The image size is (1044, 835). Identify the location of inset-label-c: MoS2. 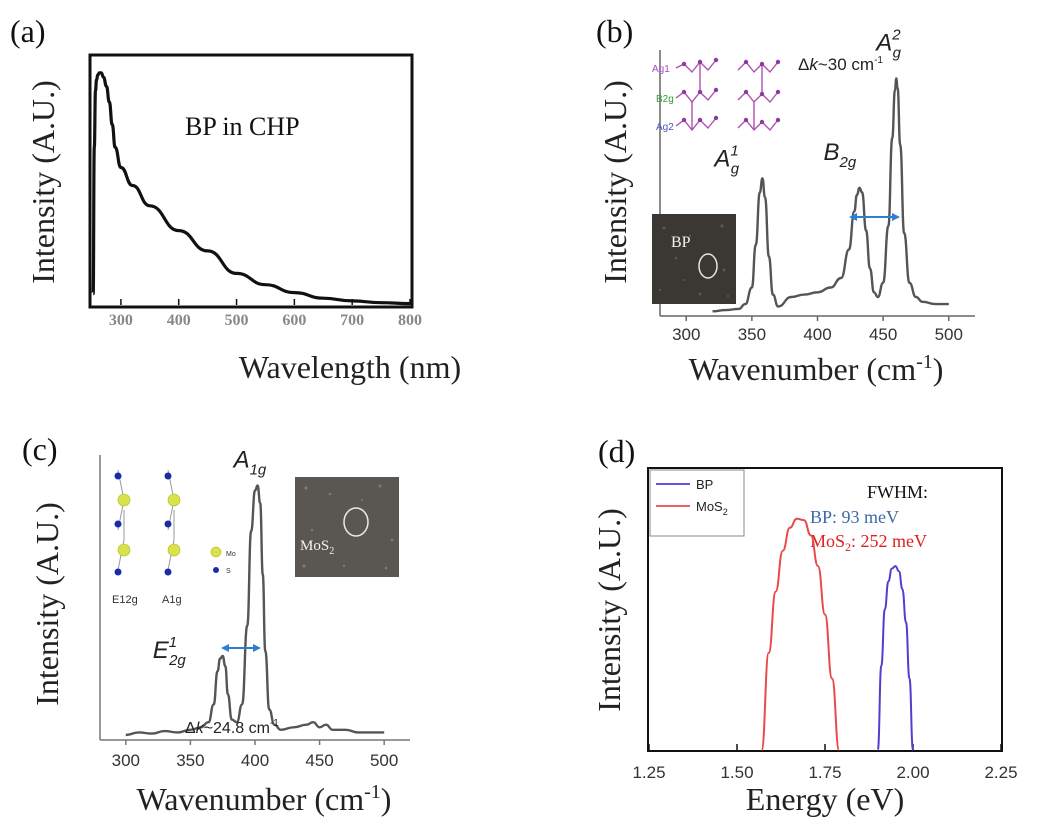
(317, 547).